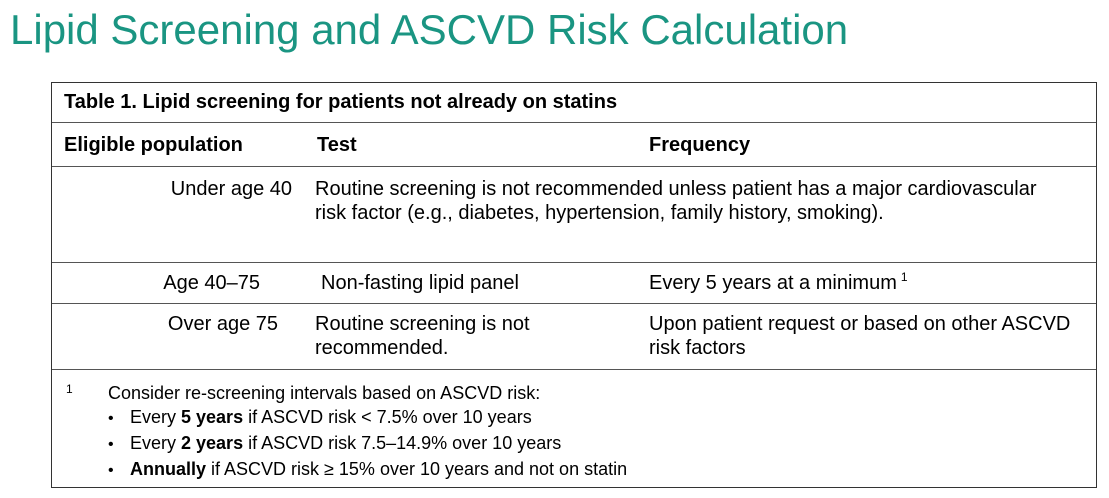 This screenshot has width=1109, height=498. I want to click on item-bold: 5 years, so click(212, 417).